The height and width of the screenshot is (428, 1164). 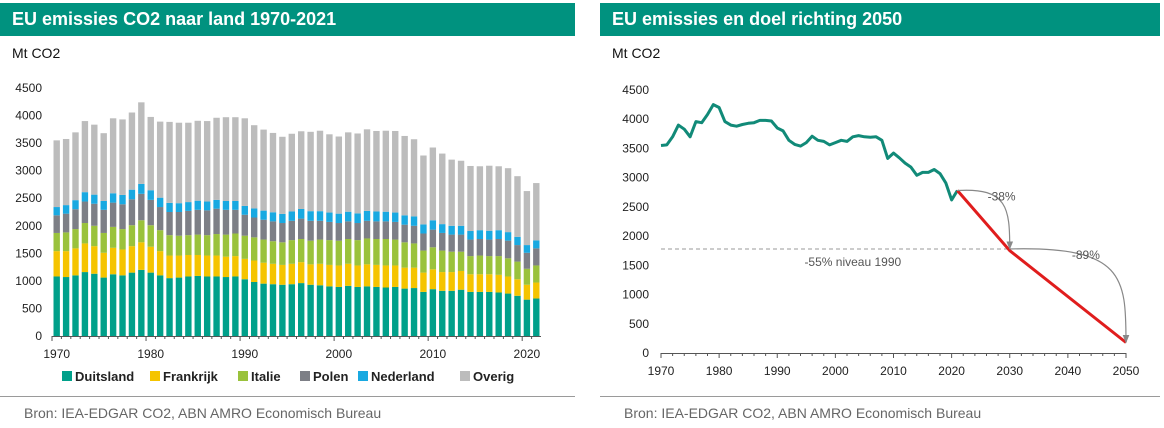 What do you see at coordinates (645, 353) in the screenshot?
I see `y-tick-label: 0` at bounding box center [645, 353].